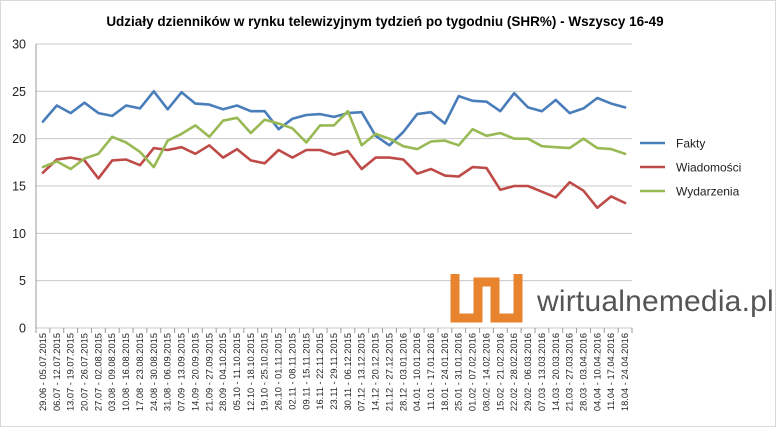  I want to click on y-tick-label: 10, so click(19, 234).